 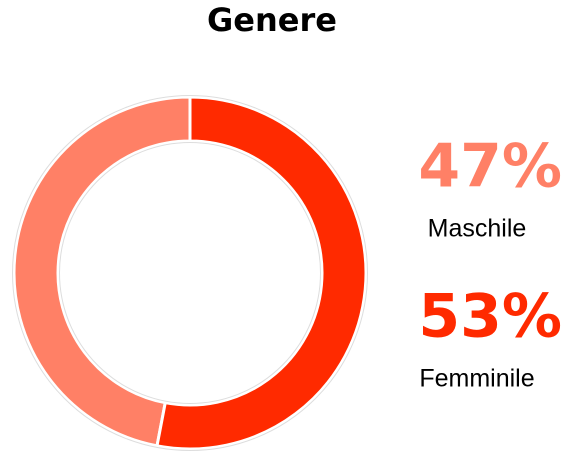 What do you see at coordinates (490, 167) in the screenshot?
I see `value-label: 47%` at bounding box center [490, 167].